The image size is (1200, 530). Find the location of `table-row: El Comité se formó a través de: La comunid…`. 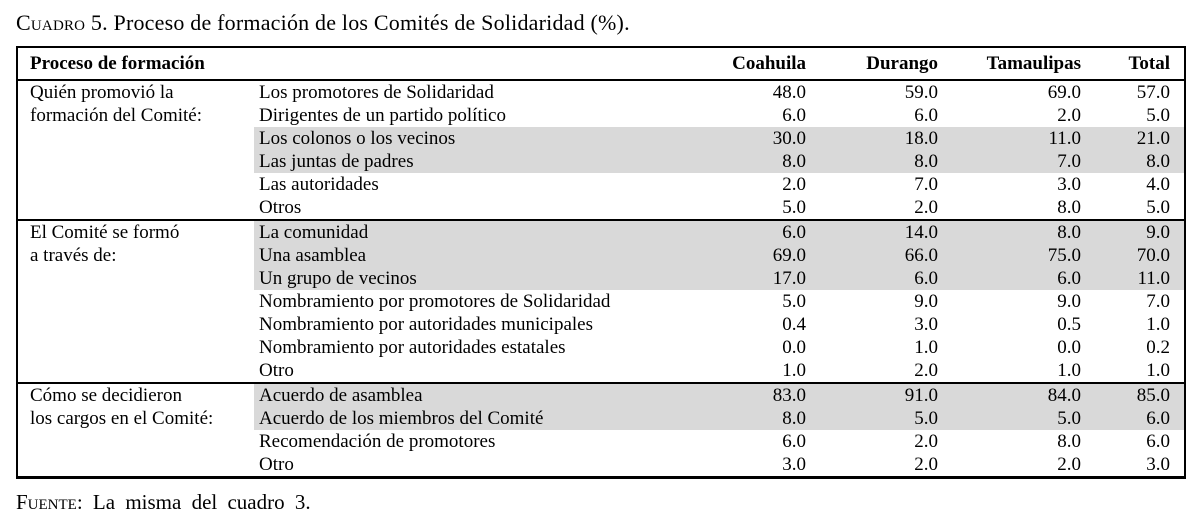

table-row: El Comité se formó a través de: La comunid… is located at coordinates (601, 243).